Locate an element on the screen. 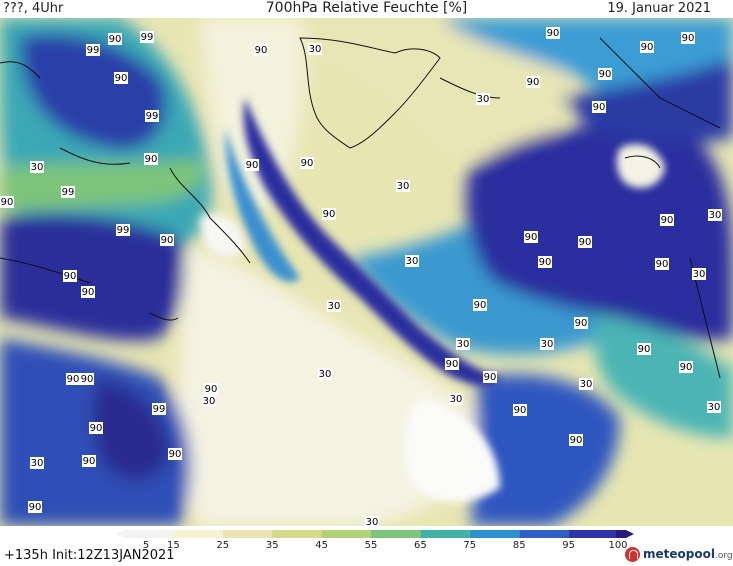 The height and width of the screenshot is (566, 733). legend-tick-label: 15 is located at coordinates (173, 544).